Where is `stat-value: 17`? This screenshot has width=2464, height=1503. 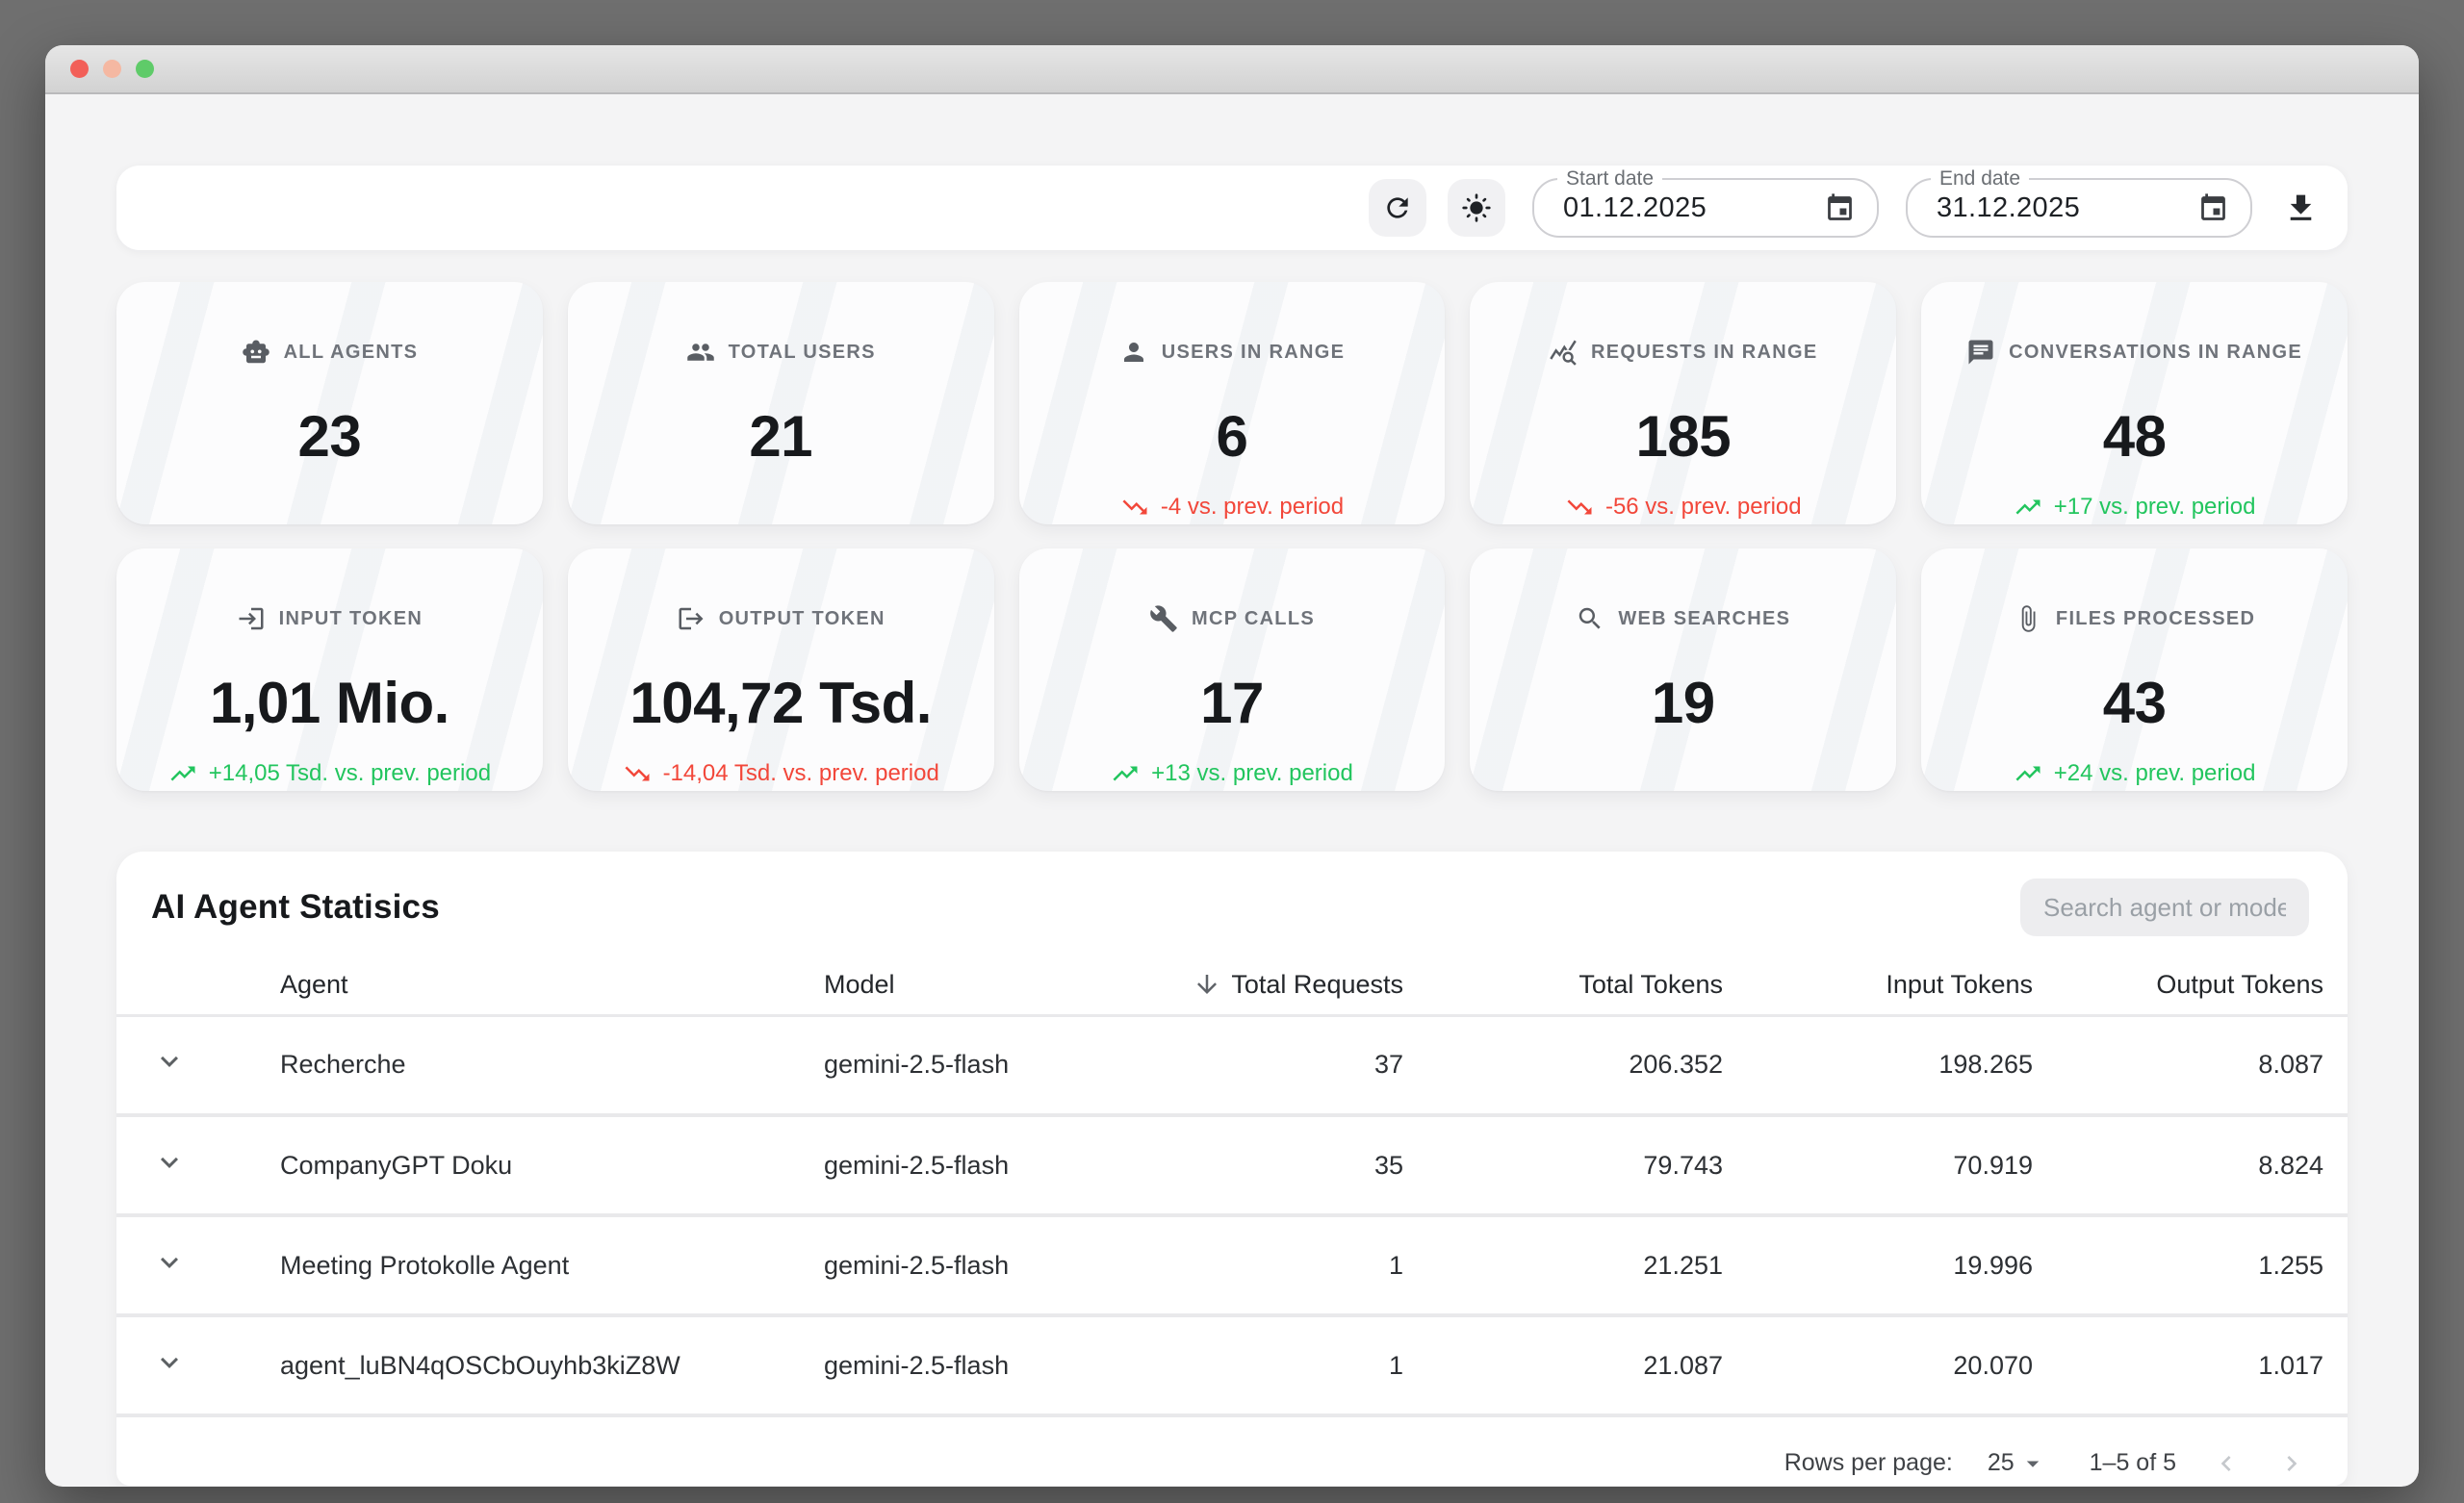 stat-value: 17 is located at coordinates (1232, 703).